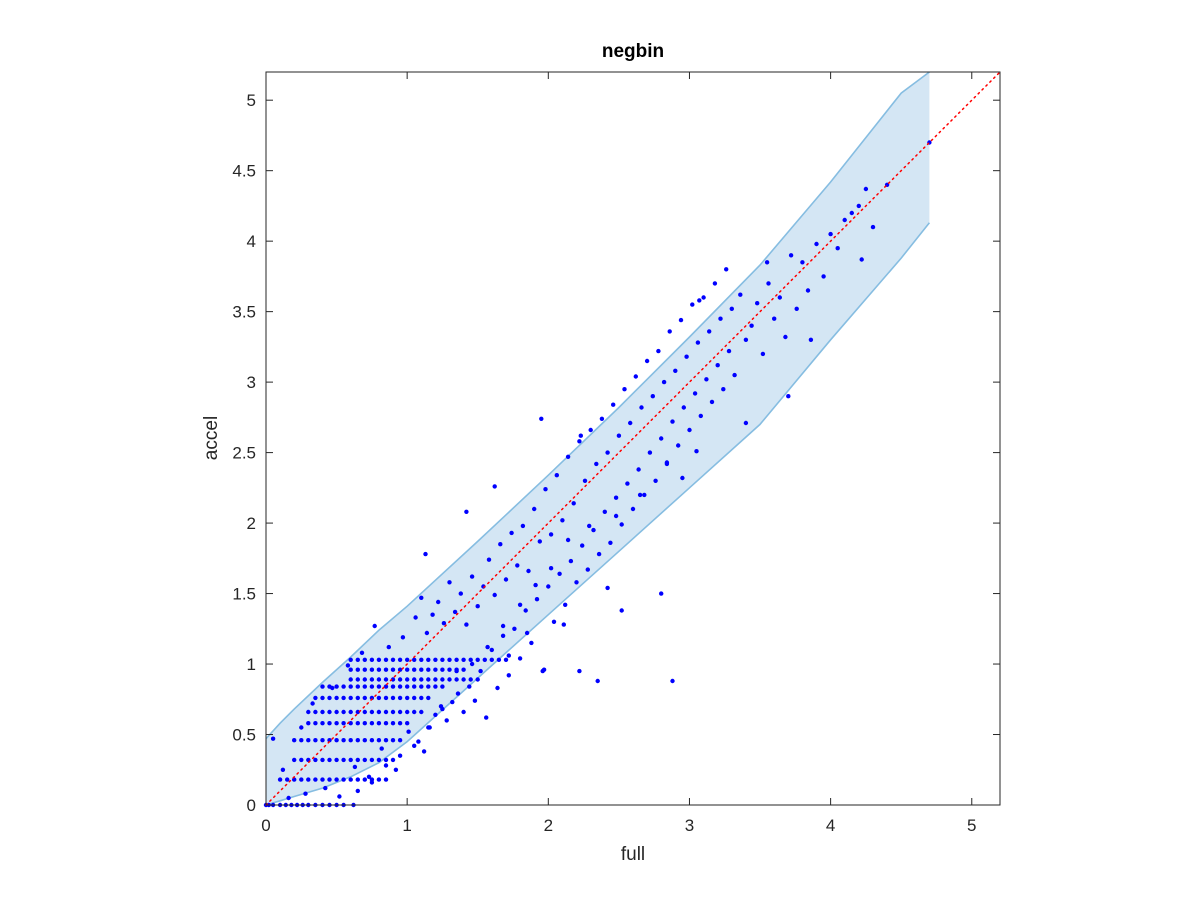  What do you see at coordinates (251, 664) in the screenshot?
I see `y-tick-label: 1` at bounding box center [251, 664].